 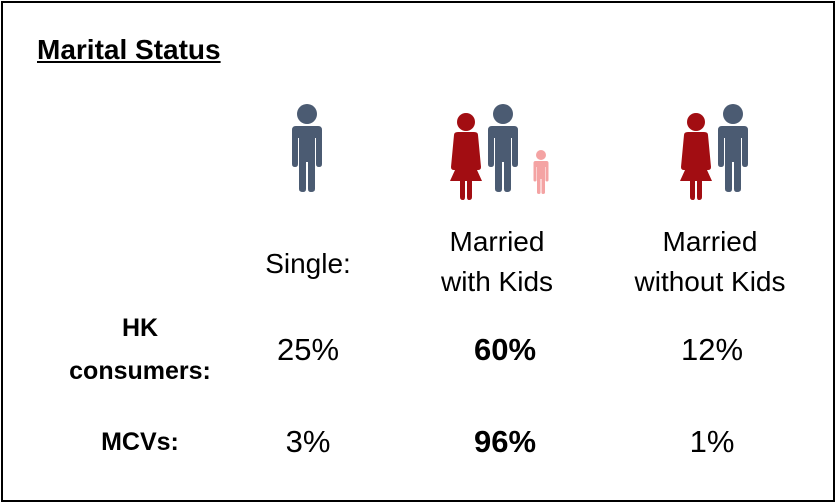 I want to click on row-label: MCVs:, so click(x=140, y=441).